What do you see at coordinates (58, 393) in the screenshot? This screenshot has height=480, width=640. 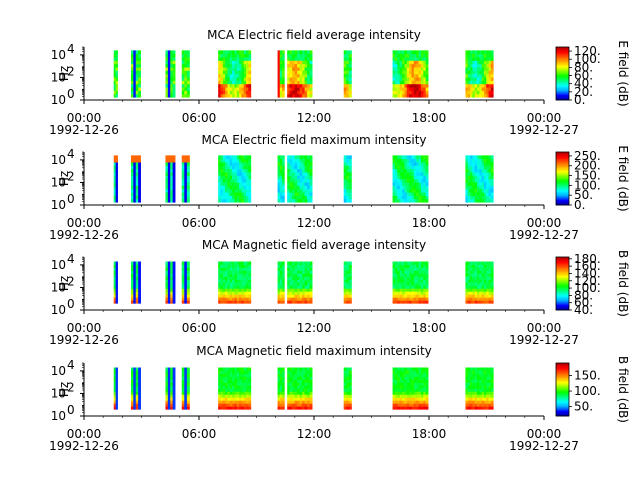 I see `y-tick-label: 10` at bounding box center [58, 393].